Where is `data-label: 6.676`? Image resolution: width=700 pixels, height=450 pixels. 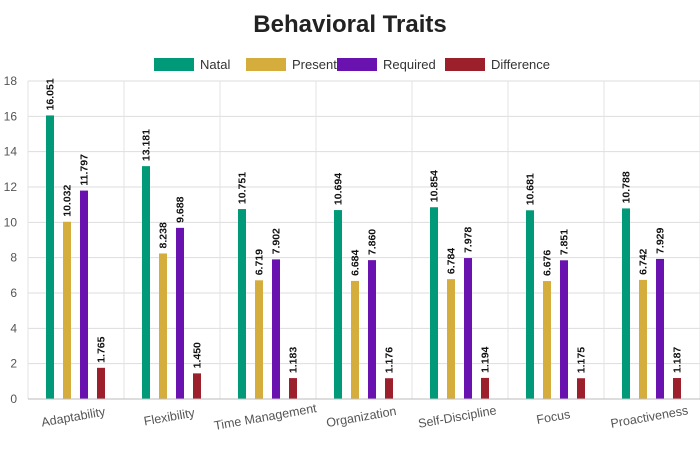
data-label: 6.676 is located at coordinates (548, 263).